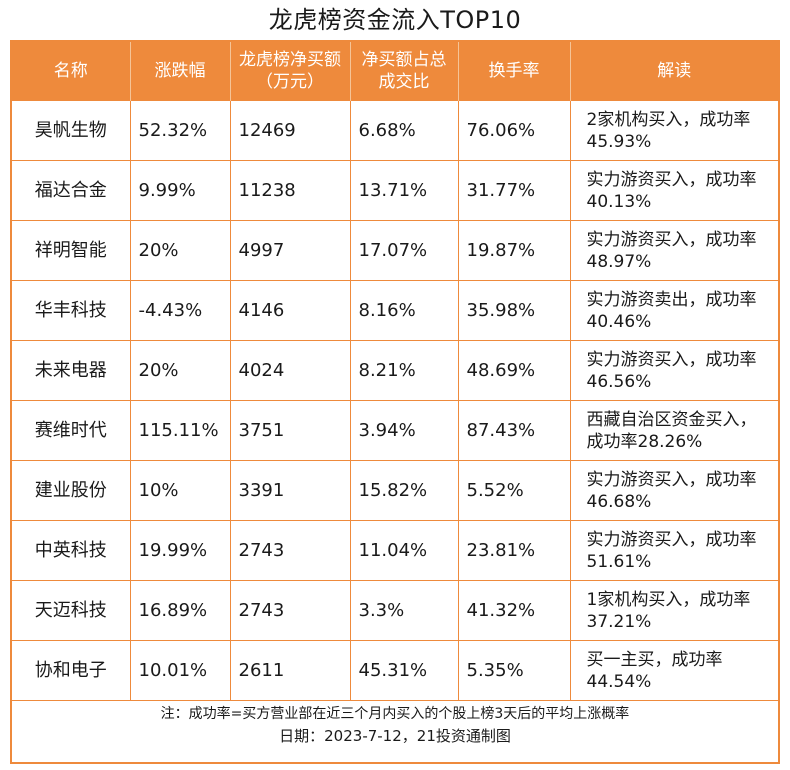 This screenshot has width=790, height=770. What do you see at coordinates (404, 490) in the screenshot?
I see `cell-ratio: 15.82%` at bounding box center [404, 490].